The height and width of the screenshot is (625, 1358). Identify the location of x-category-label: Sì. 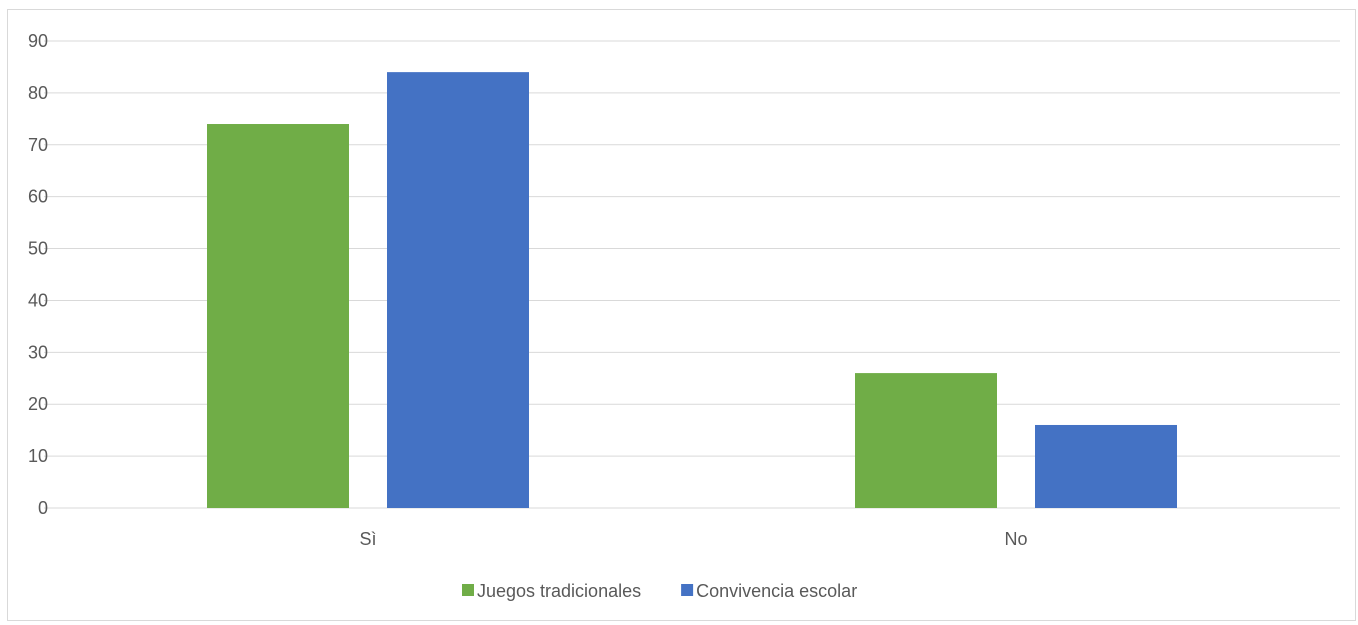
(367, 539).